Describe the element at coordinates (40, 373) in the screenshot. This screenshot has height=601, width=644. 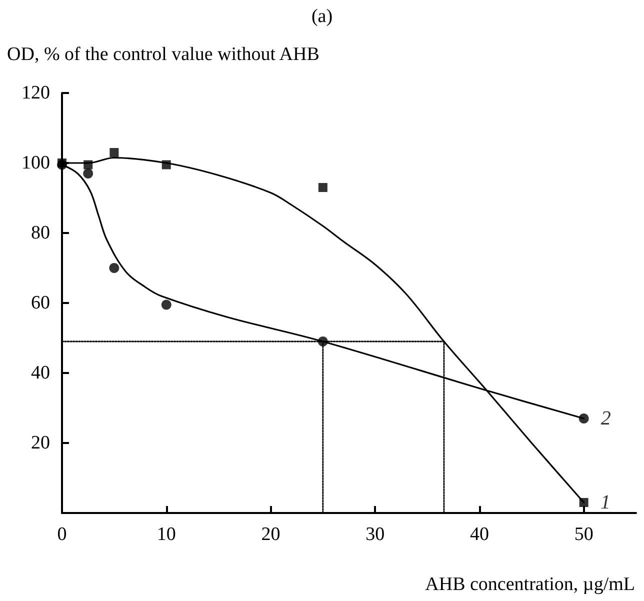
I see `y-tick-label: 40` at that location.